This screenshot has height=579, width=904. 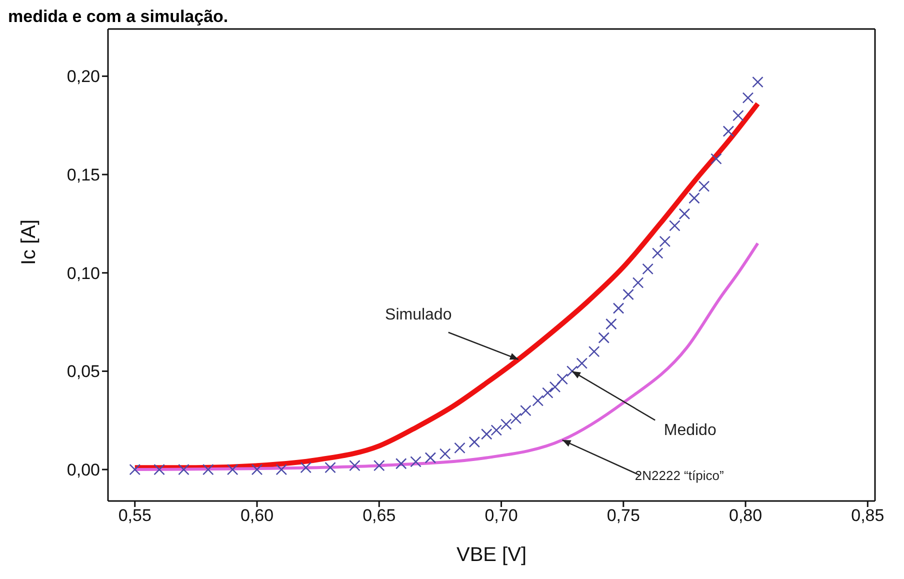 I want to click on annotation: Simulado, so click(x=418, y=315).